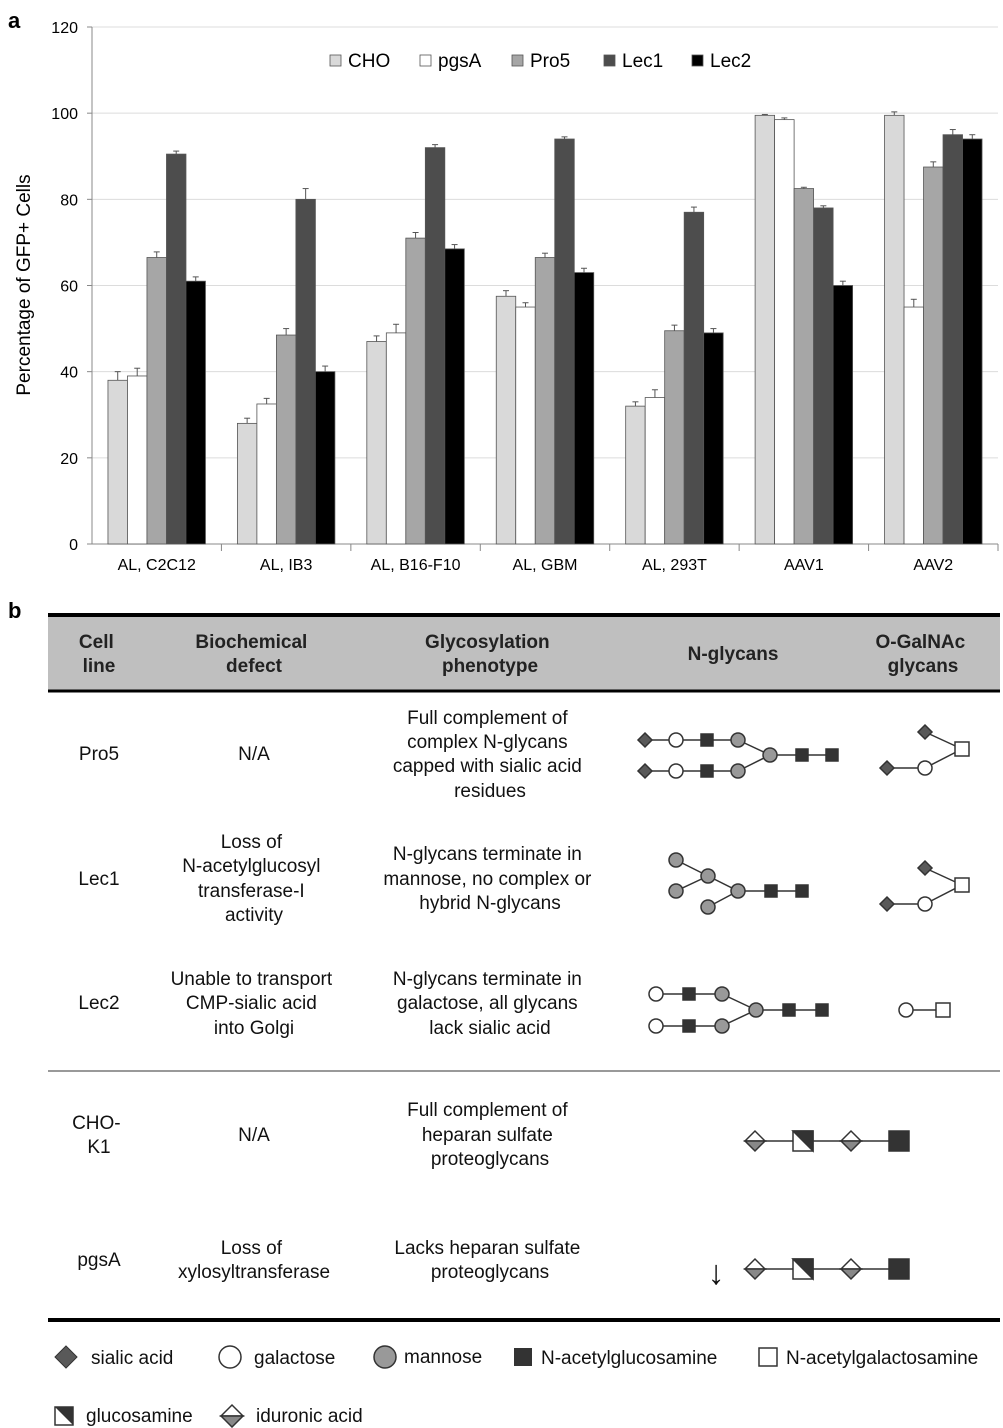  Describe the element at coordinates (924, 750) in the screenshot. I see `o-glycan-structure-pro5` at that location.